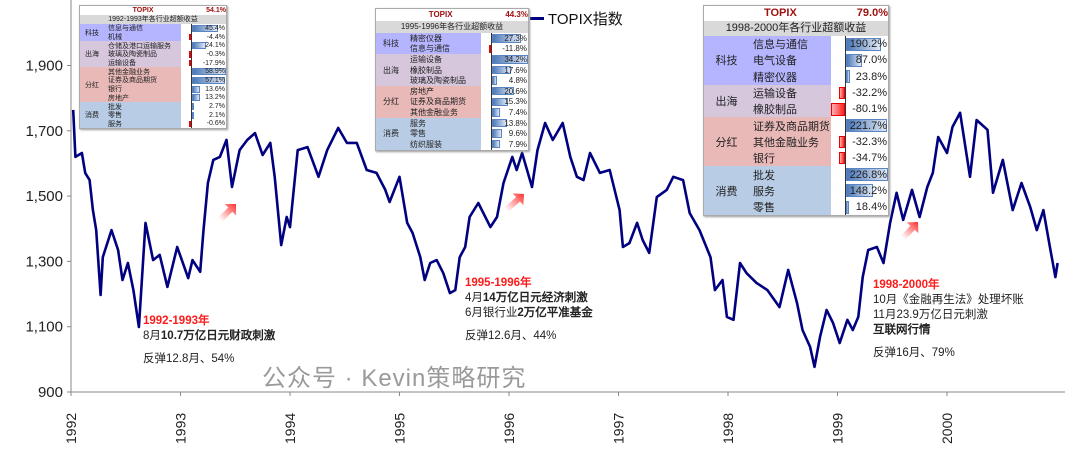  I want to click on value-cell: 148.2%, so click(867, 190).